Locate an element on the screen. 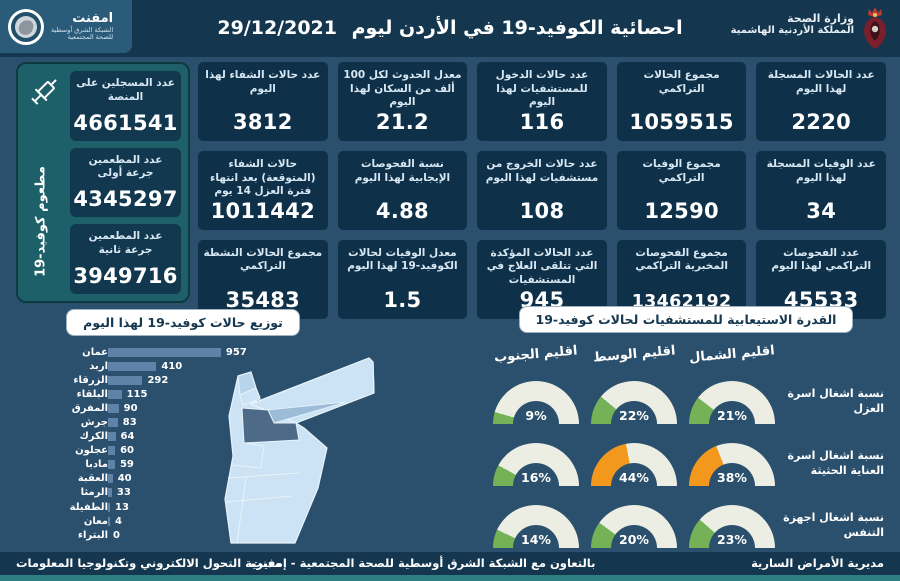 The width and height of the screenshot is (900, 581). bar-value-label: 33 is located at coordinates (123, 493).